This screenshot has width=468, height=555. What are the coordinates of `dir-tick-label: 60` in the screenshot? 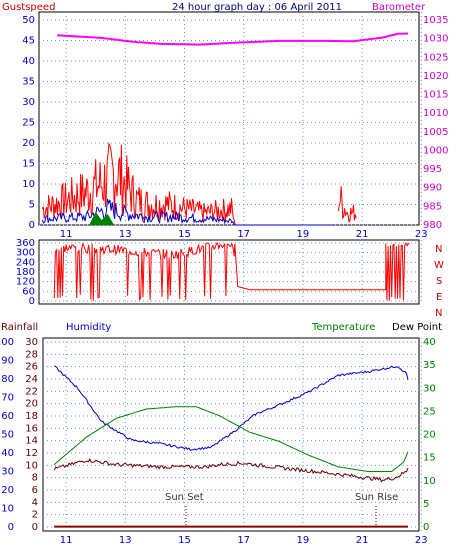 It's located at (28, 291).